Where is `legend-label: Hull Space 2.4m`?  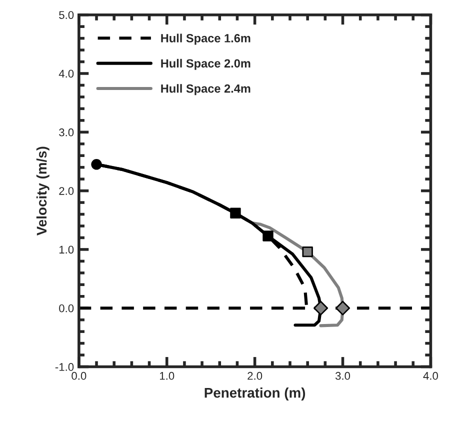
legend-label: Hull Space 2.4m is located at coordinates (205, 90).